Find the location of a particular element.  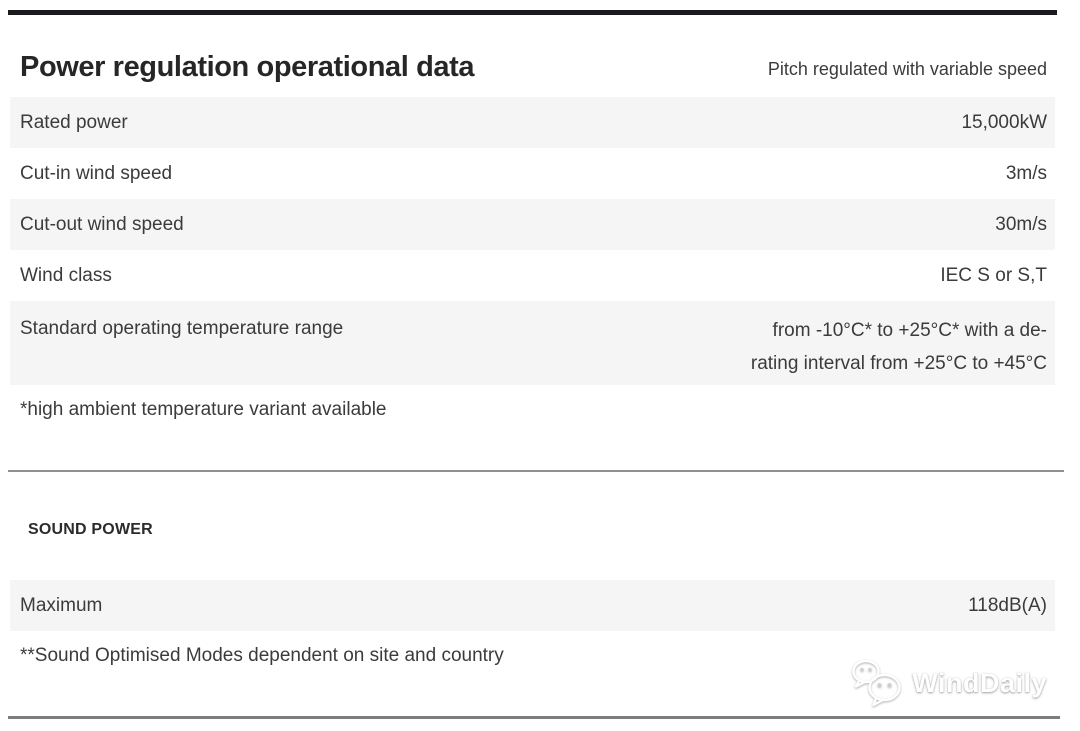

header-subtitle: Pitch regulated with variable speed is located at coordinates (907, 68).